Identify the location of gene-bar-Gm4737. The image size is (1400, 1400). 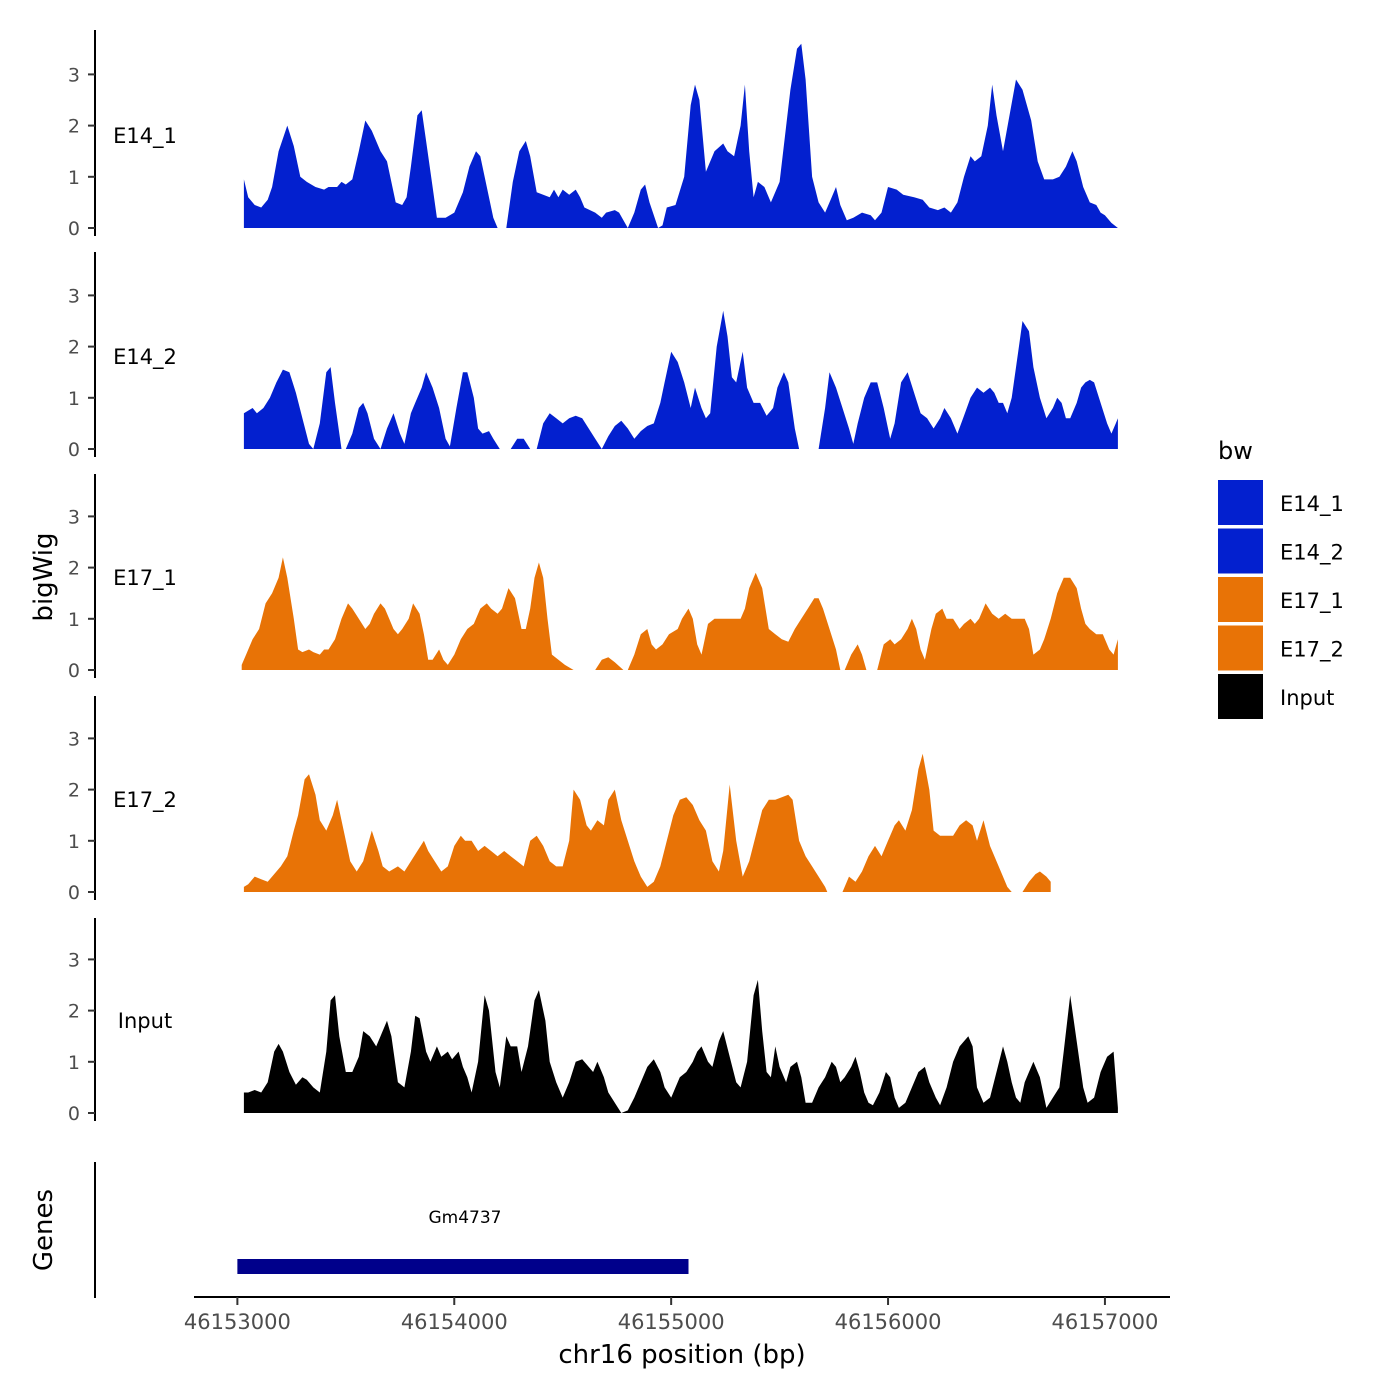
(463, 1266).